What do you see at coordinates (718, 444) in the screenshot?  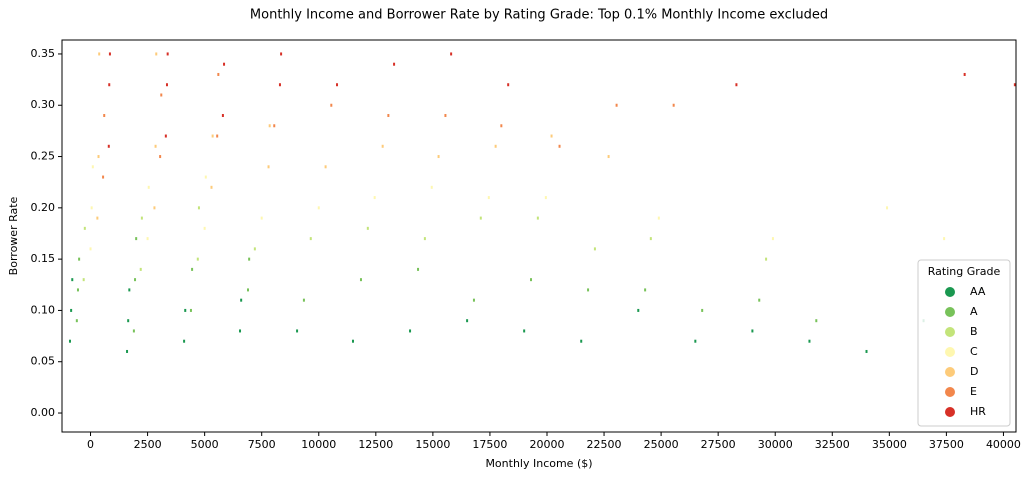 I see `x-tick-label: 27500` at bounding box center [718, 444].